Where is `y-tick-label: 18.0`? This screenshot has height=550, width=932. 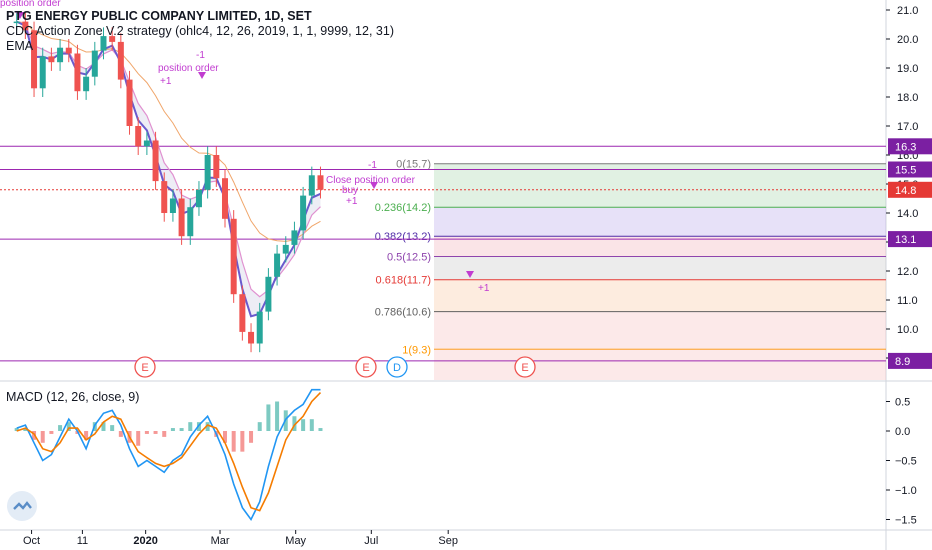 y-tick-label: 18.0 is located at coordinates (907, 98).